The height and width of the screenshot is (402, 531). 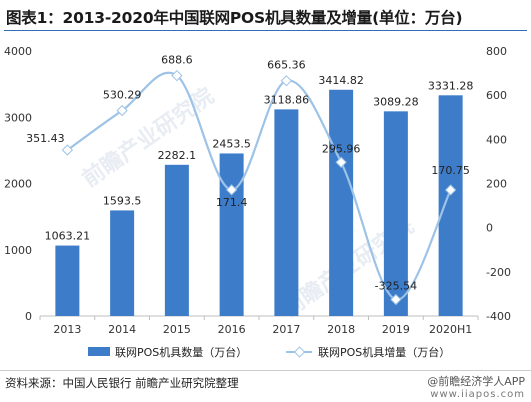 What do you see at coordinates (232, 329) in the screenshot?
I see `x-tick-label: 2016` at bounding box center [232, 329].